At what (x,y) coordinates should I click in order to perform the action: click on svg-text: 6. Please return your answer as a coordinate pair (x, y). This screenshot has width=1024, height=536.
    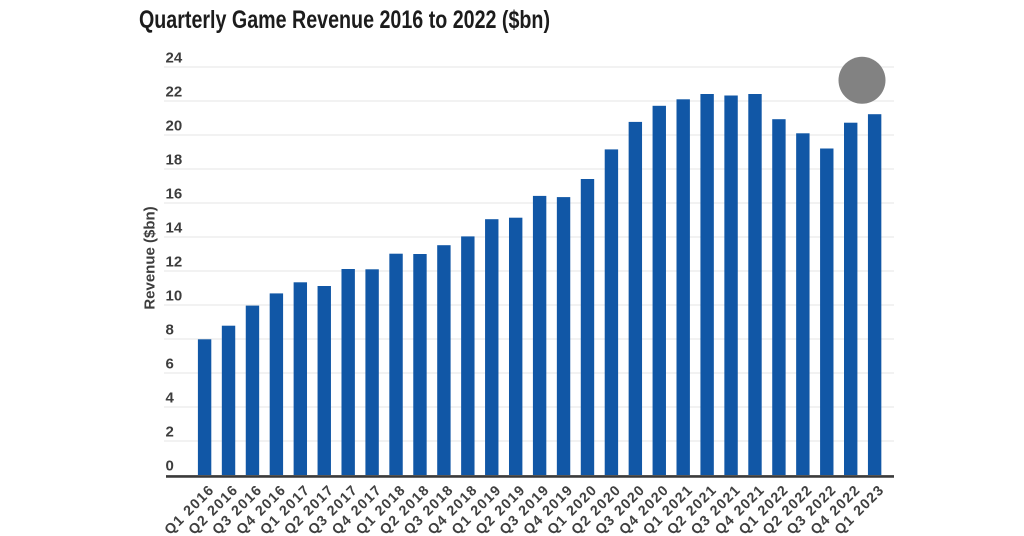
    Looking at the image, I should click on (170, 364).